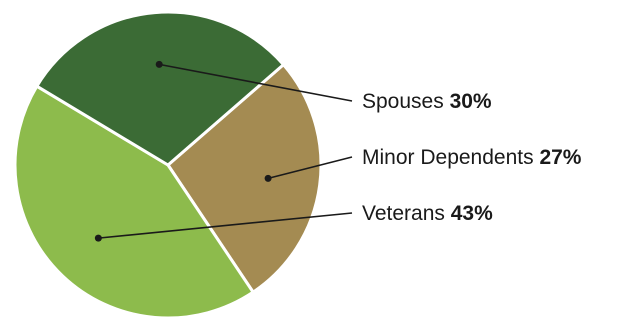  I want to click on slice-label-minor-dependents: Minor Dependents 27%, so click(472, 157).